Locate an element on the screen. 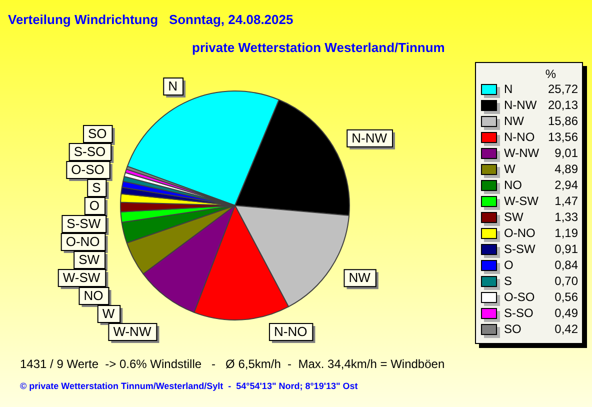  category-label: NO is located at coordinates (94, 296).